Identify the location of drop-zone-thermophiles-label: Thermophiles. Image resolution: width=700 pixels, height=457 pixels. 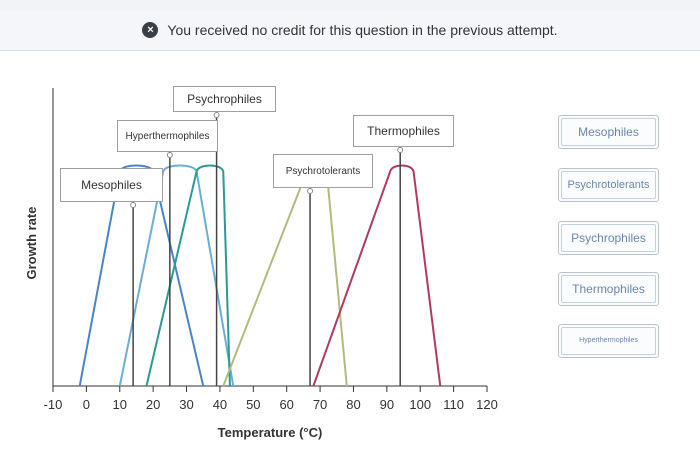
(403, 131).